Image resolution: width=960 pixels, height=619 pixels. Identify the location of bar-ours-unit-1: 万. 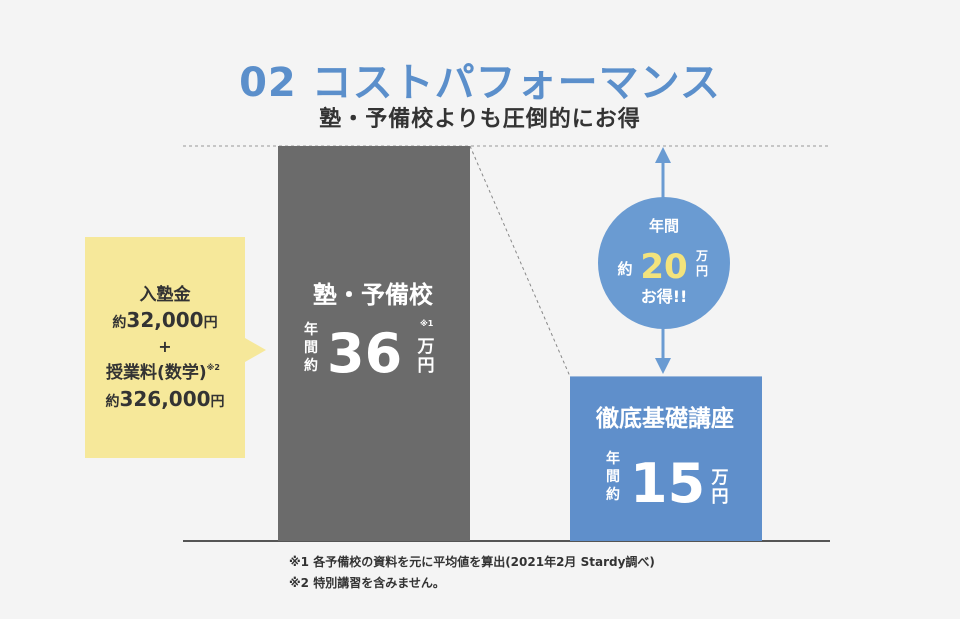
(720, 478).